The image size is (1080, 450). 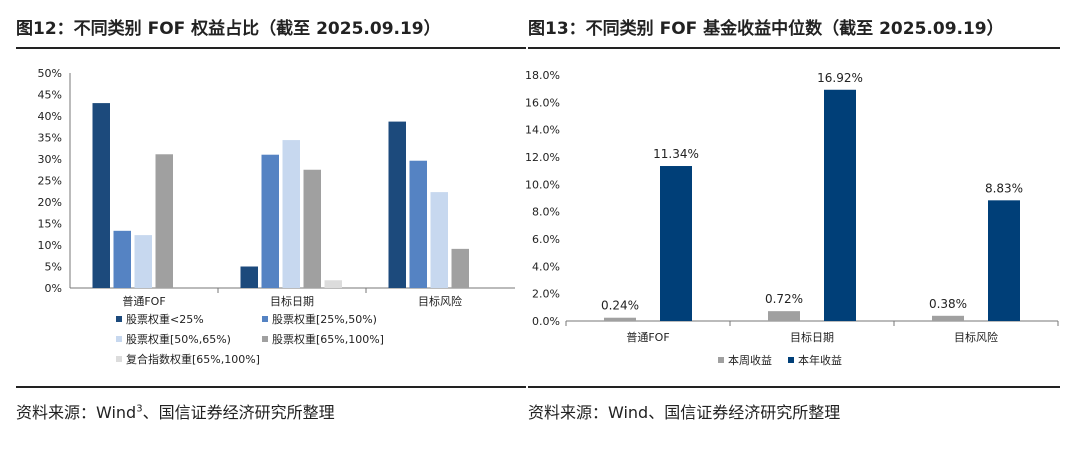 What do you see at coordinates (139, 409) in the screenshot?
I see `left-source-footnote: 3` at bounding box center [139, 409].